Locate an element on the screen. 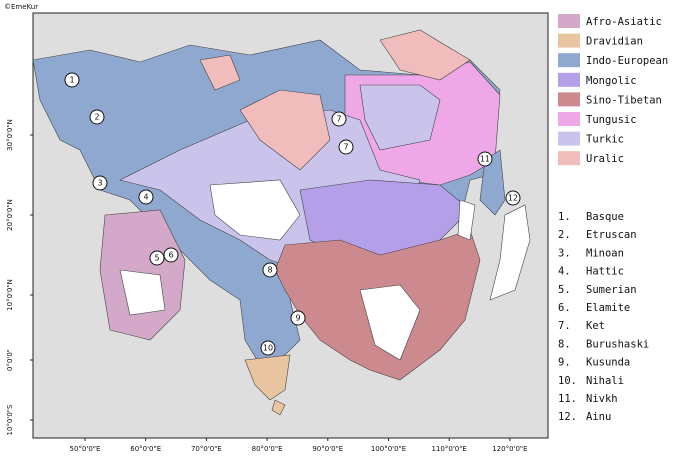 The width and height of the screenshot is (677, 460). unclassified-arabia is located at coordinates (142, 292).